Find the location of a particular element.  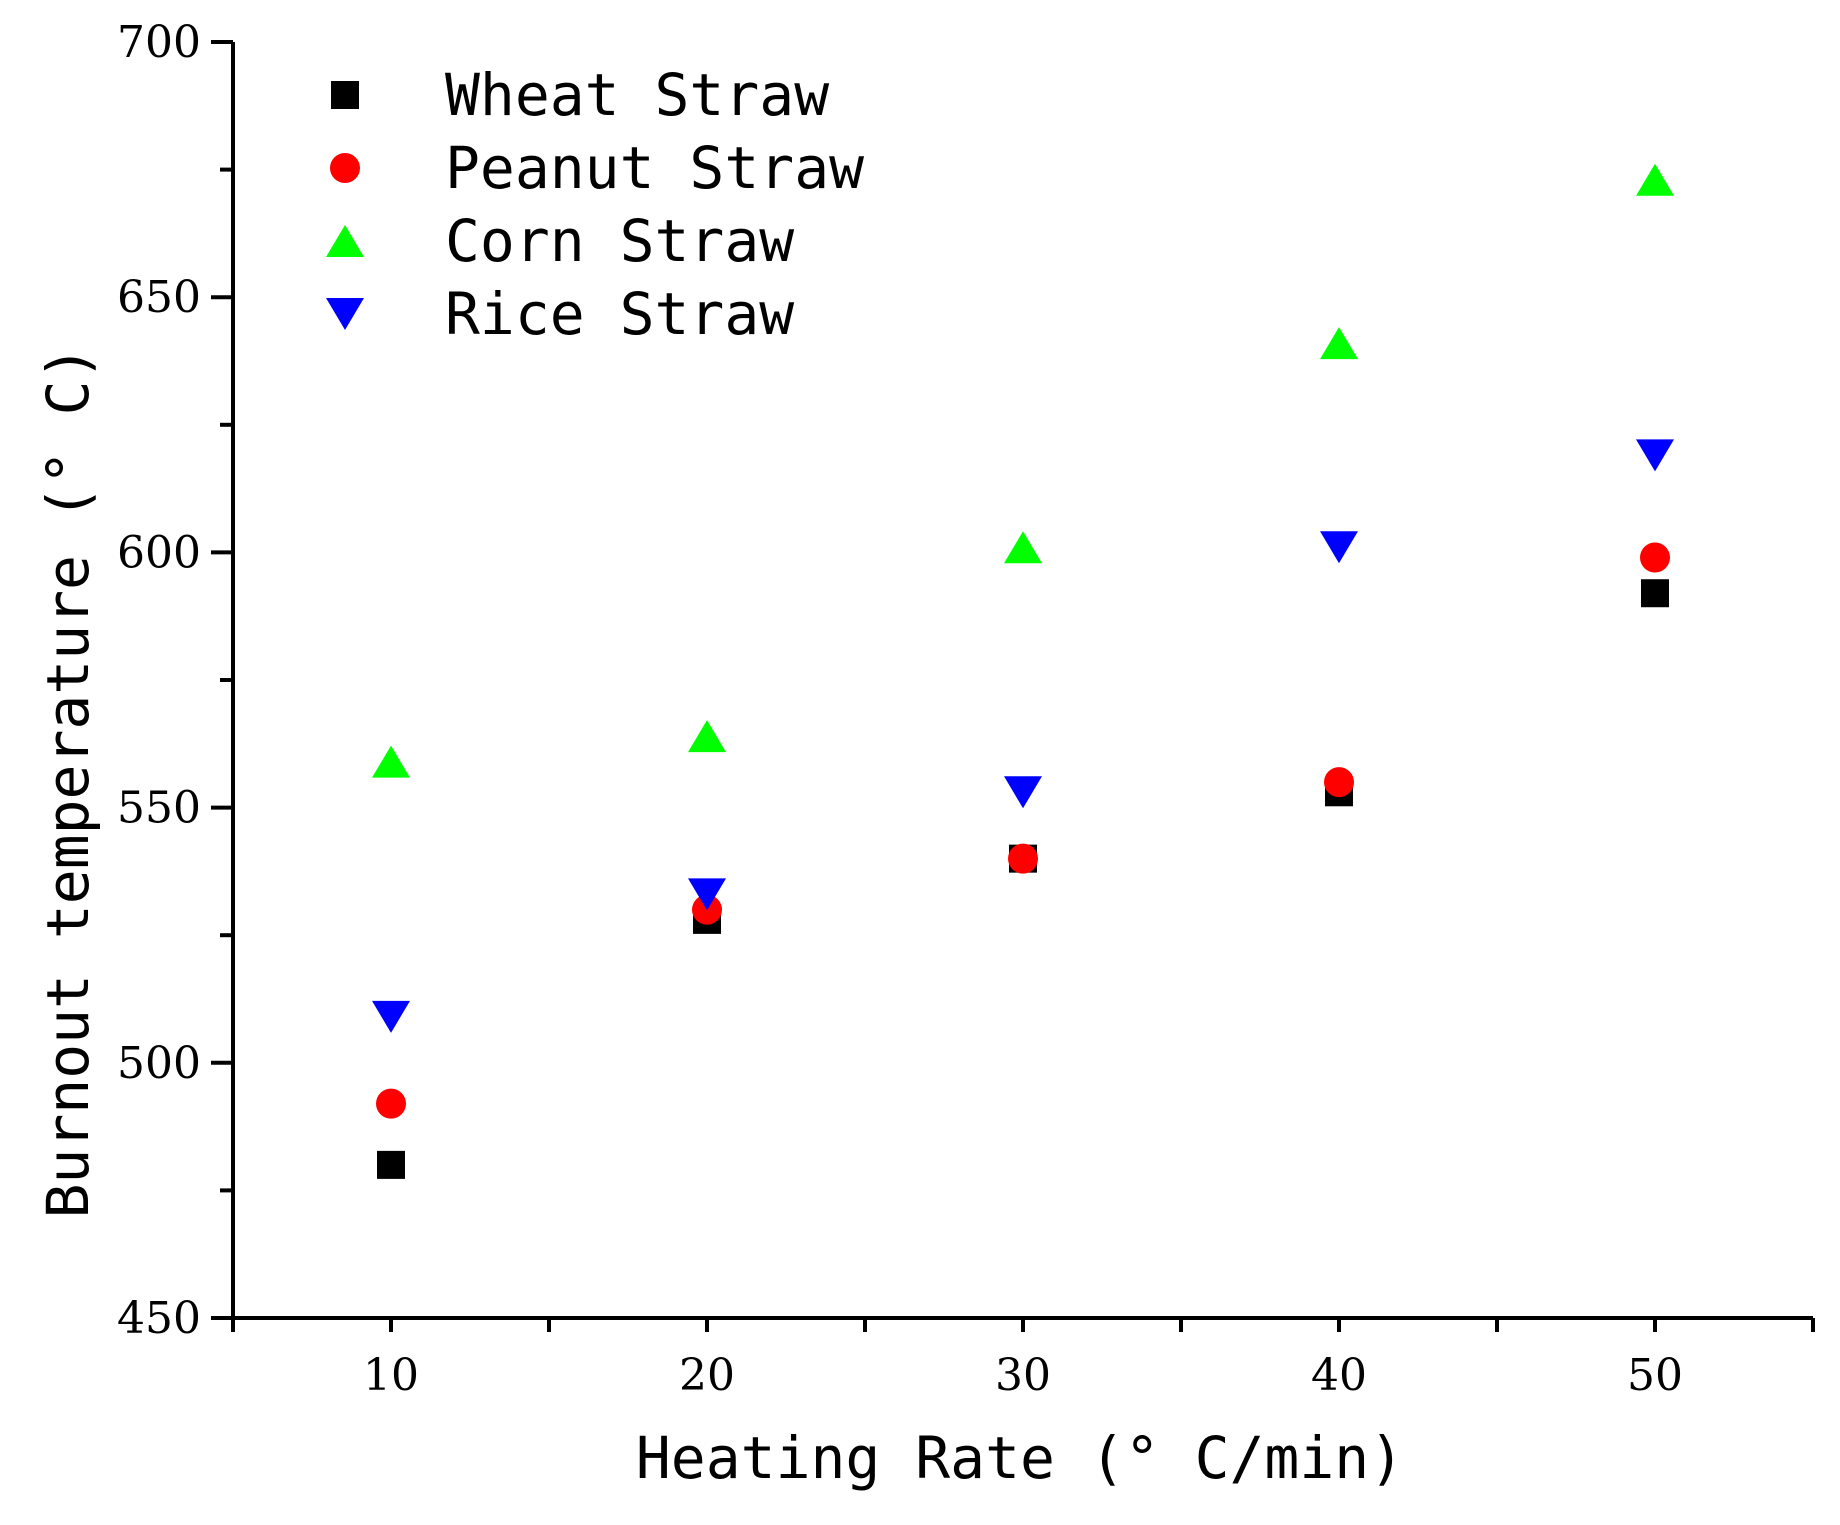

x-tick-label: 50 is located at coordinates (1655, 1375).